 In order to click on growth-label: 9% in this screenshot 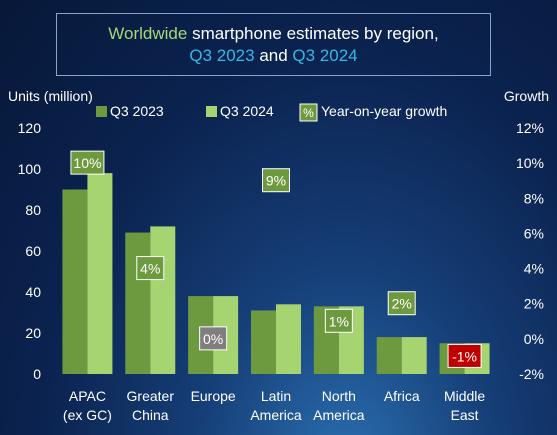, I will do `click(276, 181)`.